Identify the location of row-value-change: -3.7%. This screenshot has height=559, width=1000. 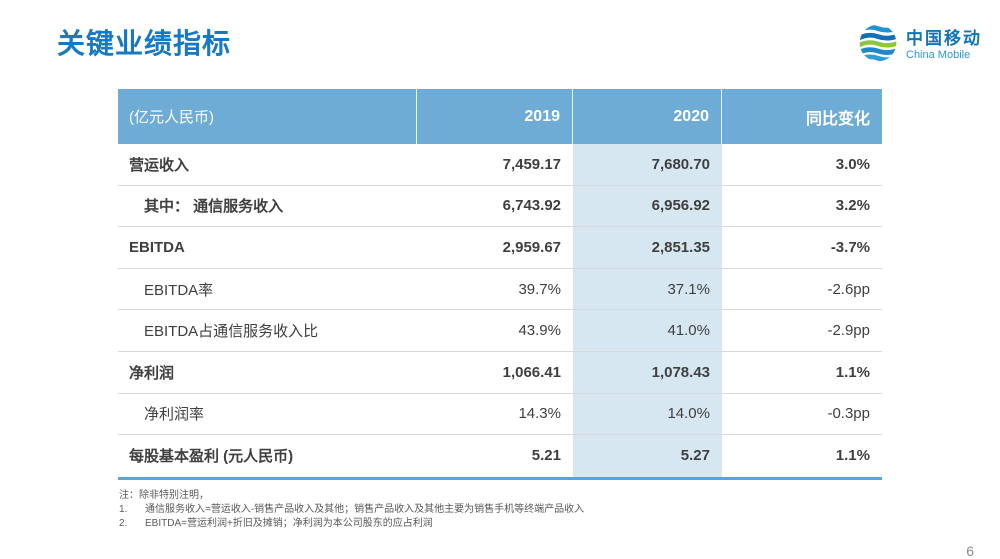
(850, 247).